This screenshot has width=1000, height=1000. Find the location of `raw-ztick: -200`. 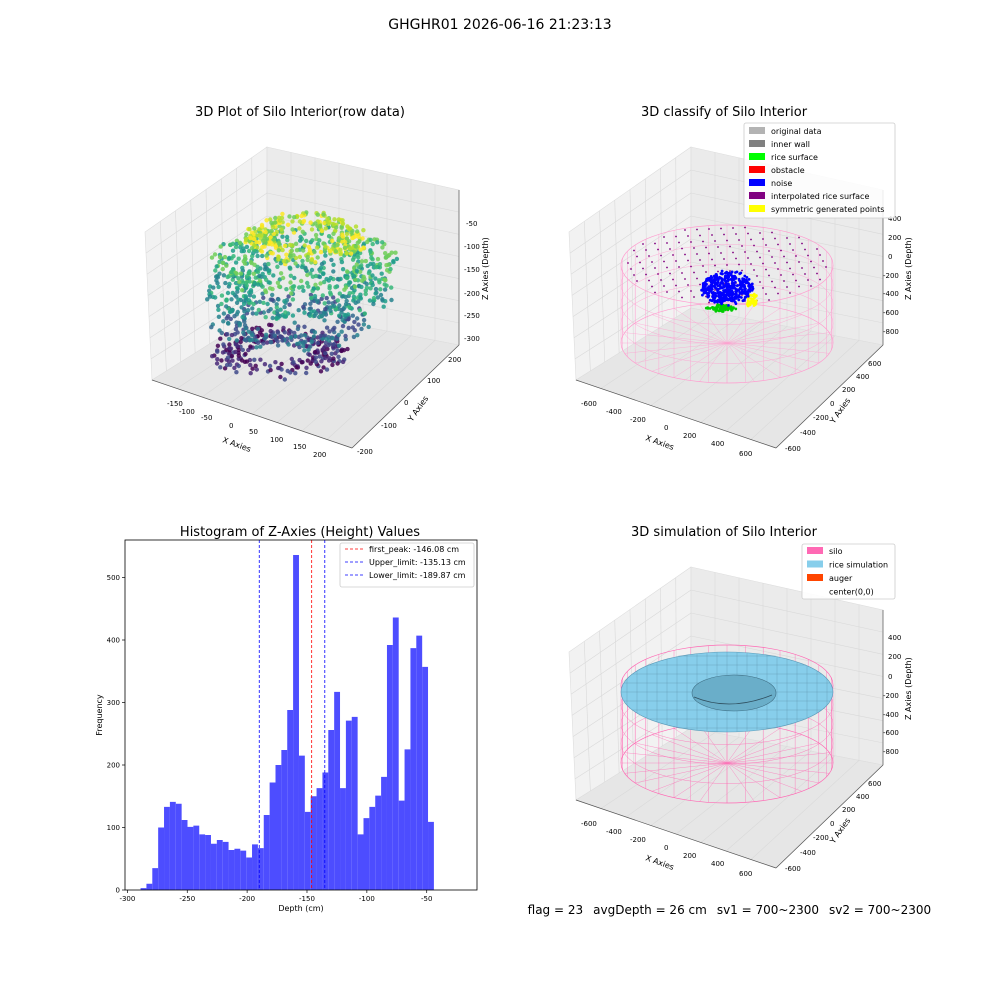

raw-ztick: -200 is located at coordinates (472, 294).